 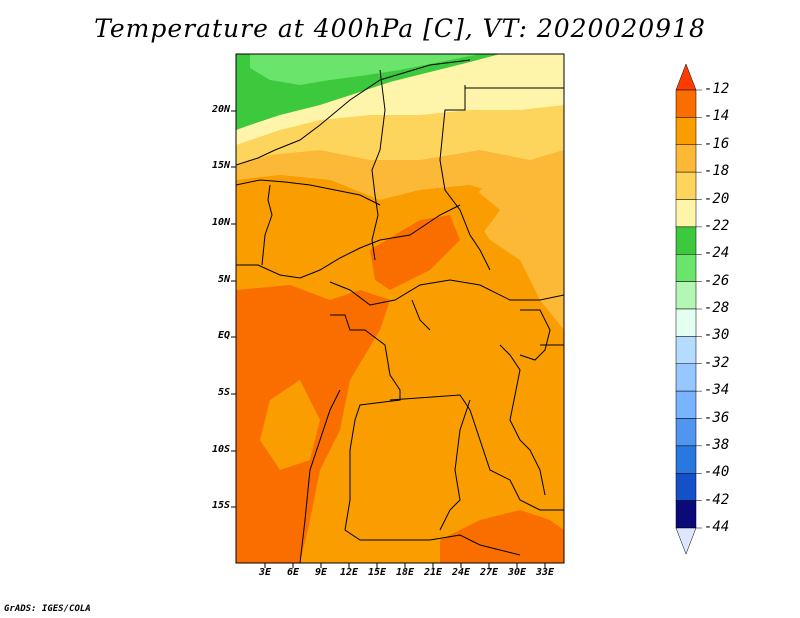 I want to click on lat-label-eq: EQ, so click(x=223, y=335).